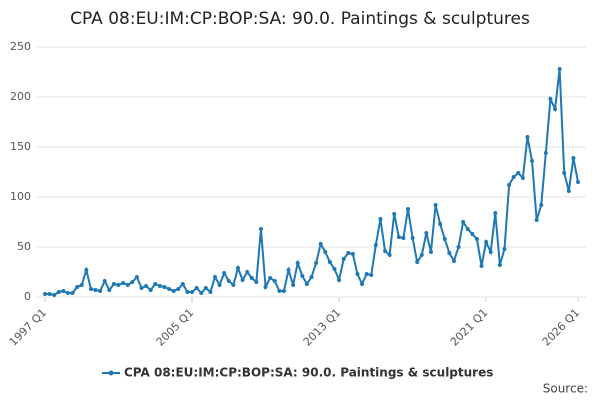 The width and height of the screenshot is (600, 404). What do you see at coordinates (469, 327) in the screenshot?
I see `x-tick-label: 2021 Q1` at bounding box center [469, 327].